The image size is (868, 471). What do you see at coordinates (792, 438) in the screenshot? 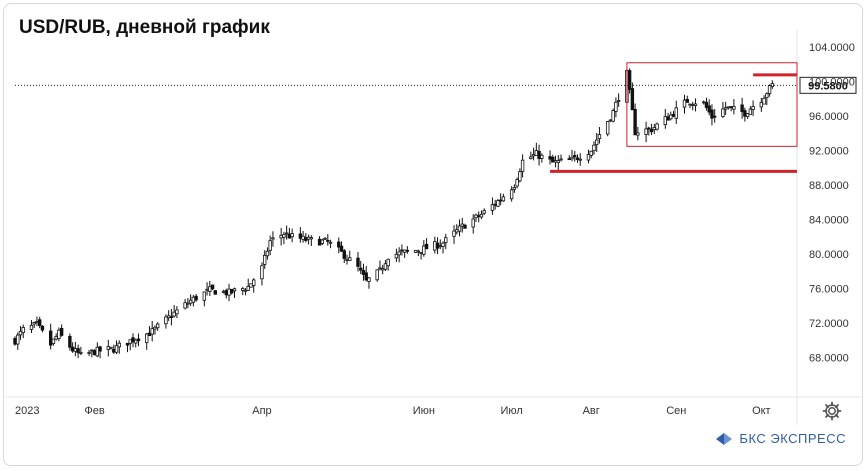
I see `brand-name: БКС ЭКСПРЕСС` at bounding box center [792, 438].